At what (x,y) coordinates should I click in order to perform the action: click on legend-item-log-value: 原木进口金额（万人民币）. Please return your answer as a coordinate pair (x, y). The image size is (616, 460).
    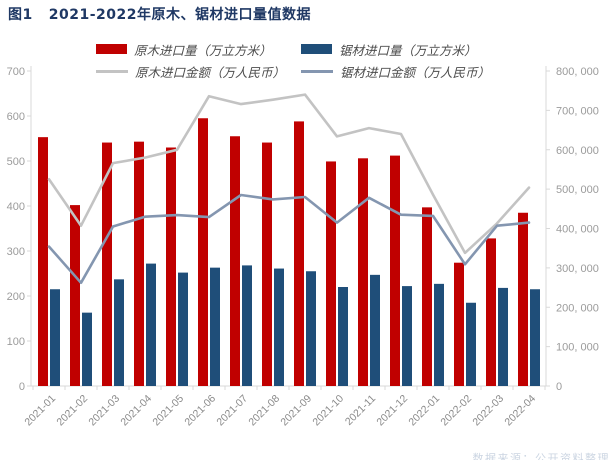
    Looking at the image, I should click on (198, 71).